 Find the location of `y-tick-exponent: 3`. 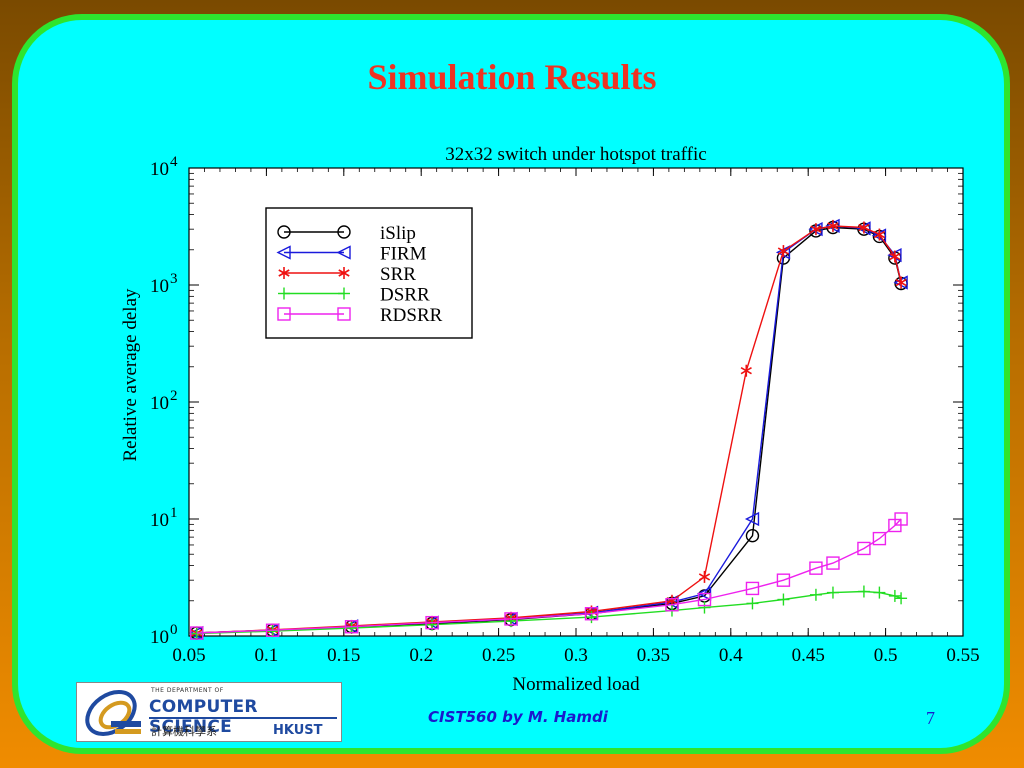

y-tick-exponent: 3 is located at coordinates (174, 279).